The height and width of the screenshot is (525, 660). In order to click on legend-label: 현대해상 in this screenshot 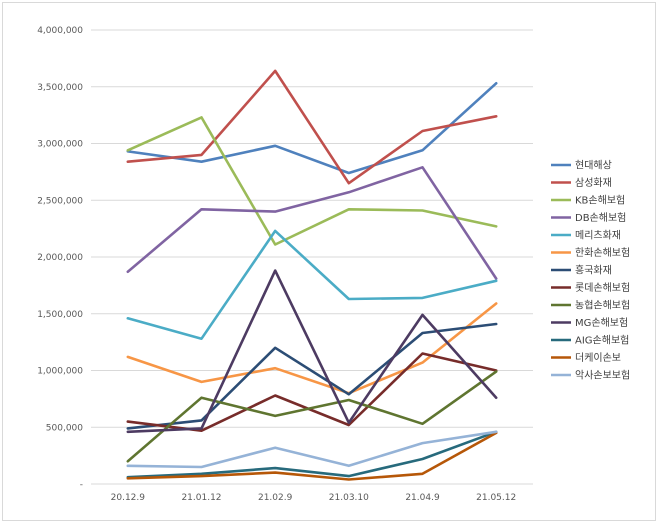, I will do `click(593, 165)`.